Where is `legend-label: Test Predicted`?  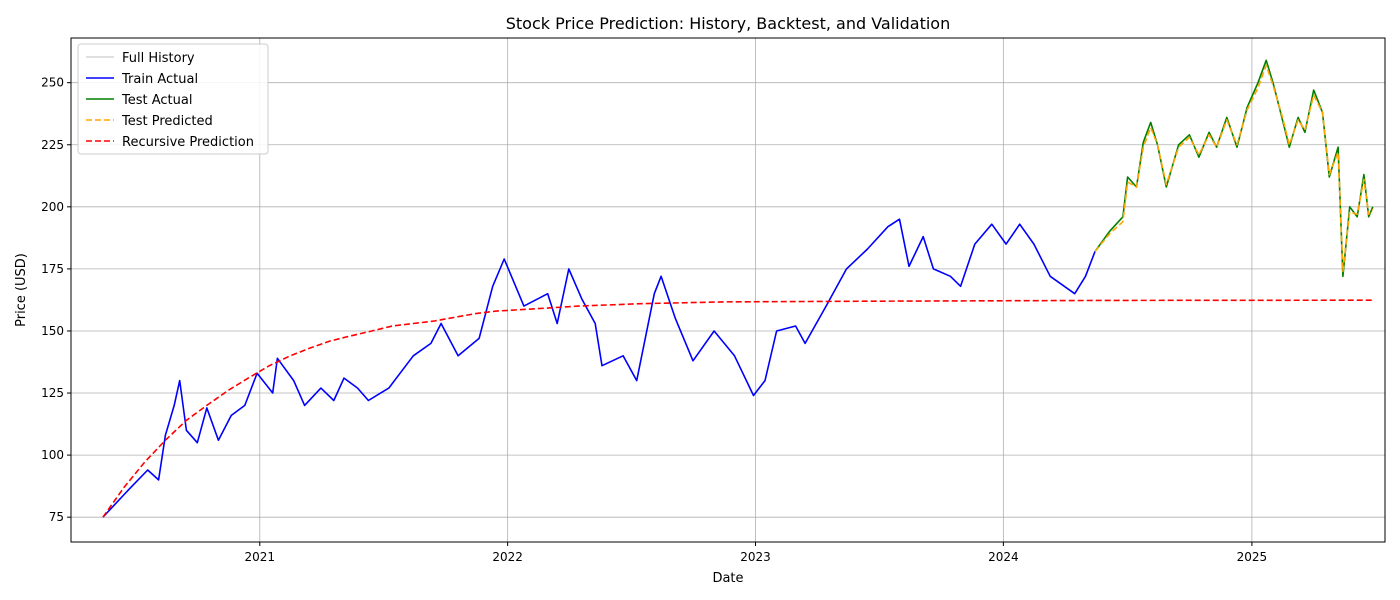
legend-label: Test Predicted is located at coordinates (167, 121).